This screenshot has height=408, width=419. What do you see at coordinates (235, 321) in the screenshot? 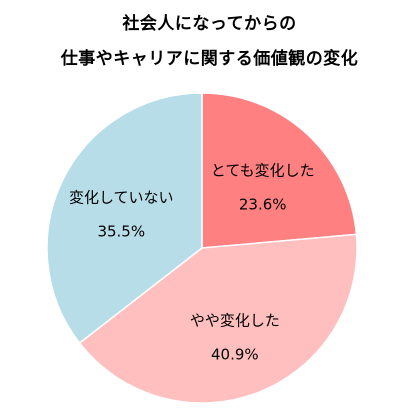
I see `slice-label-1: やや変化した` at bounding box center [235, 321].